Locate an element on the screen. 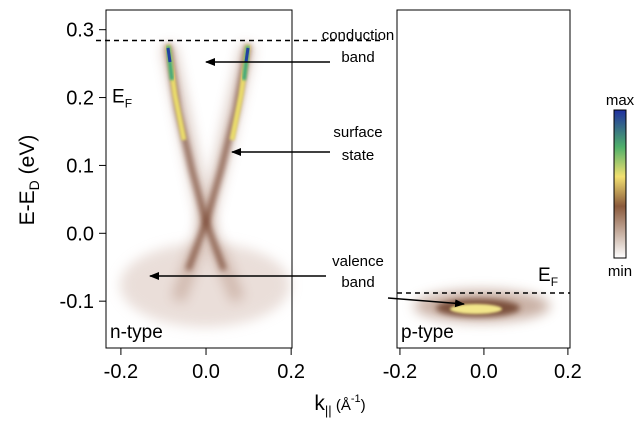 This screenshot has height=432, width=639. y-label-unit: (eV) is located at coordinates (27, 158).